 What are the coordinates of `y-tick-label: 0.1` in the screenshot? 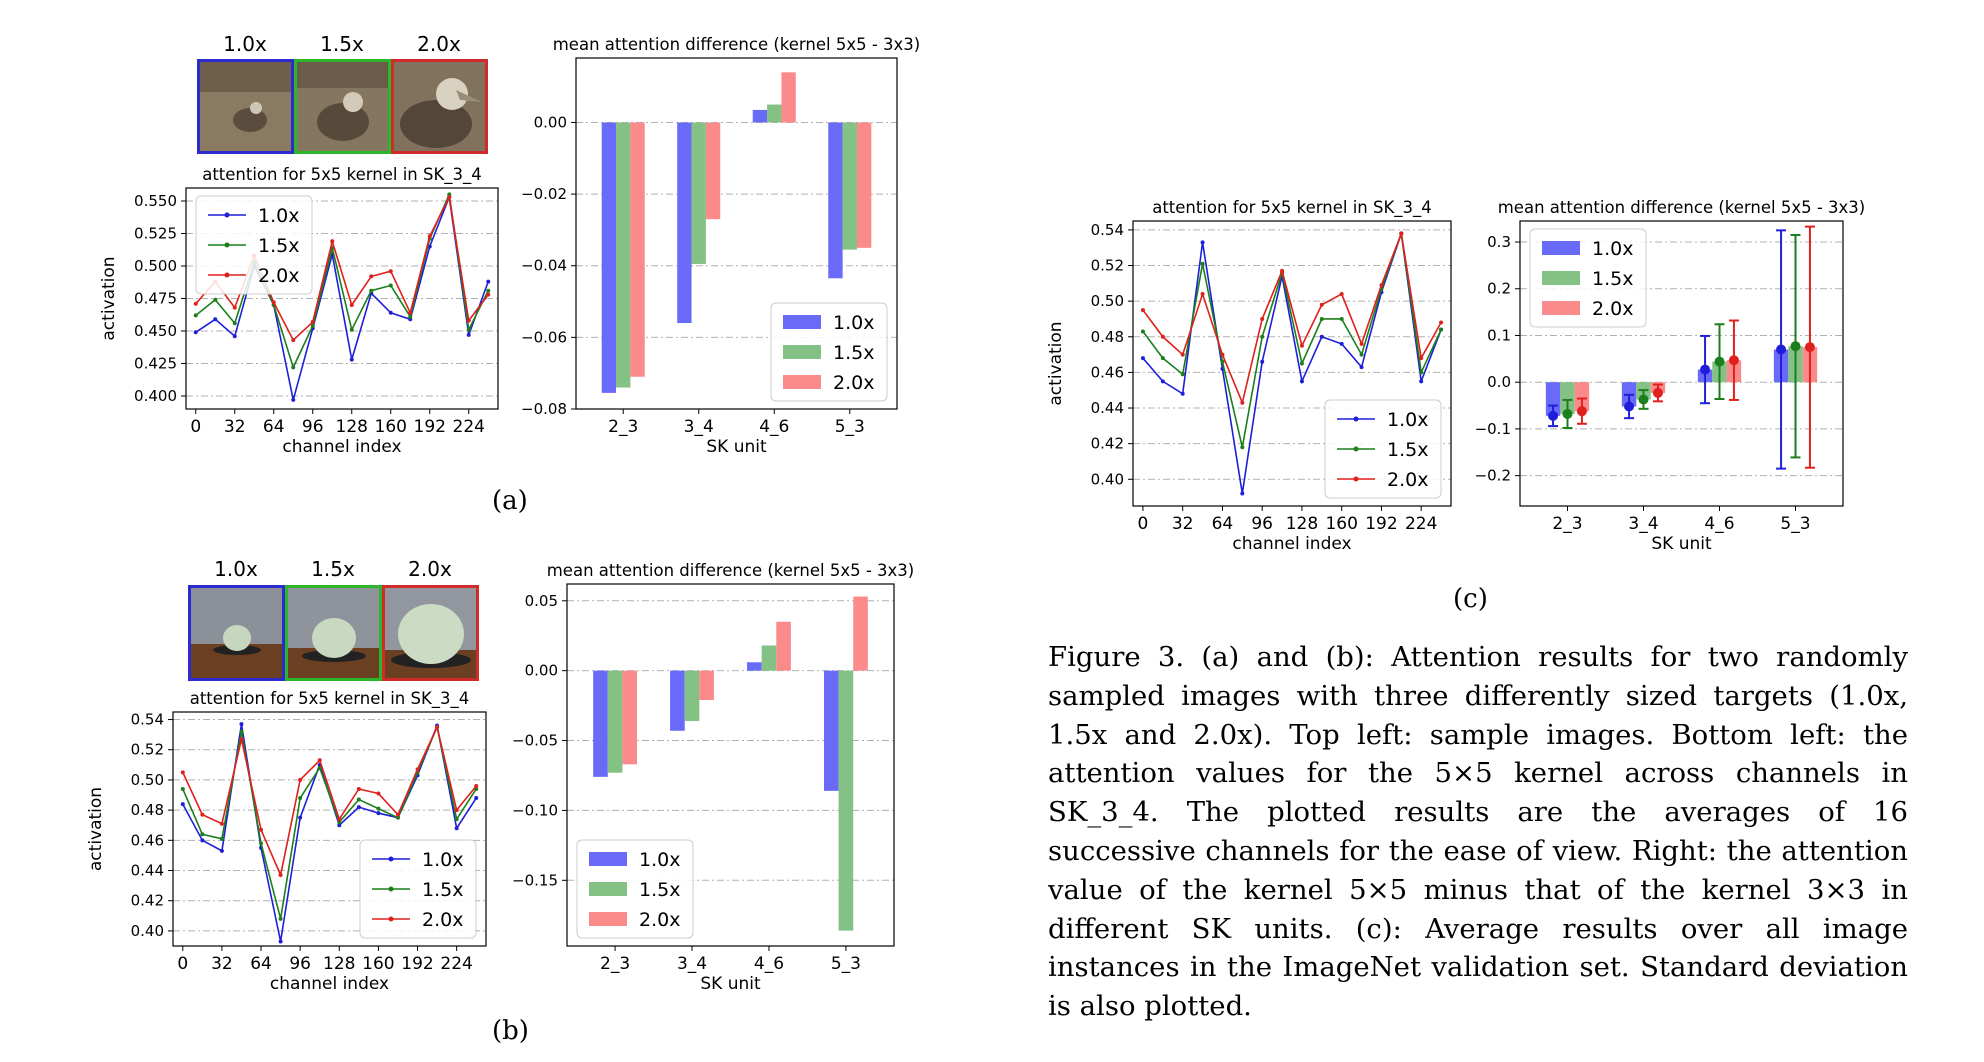 It's located at (1499, 335).